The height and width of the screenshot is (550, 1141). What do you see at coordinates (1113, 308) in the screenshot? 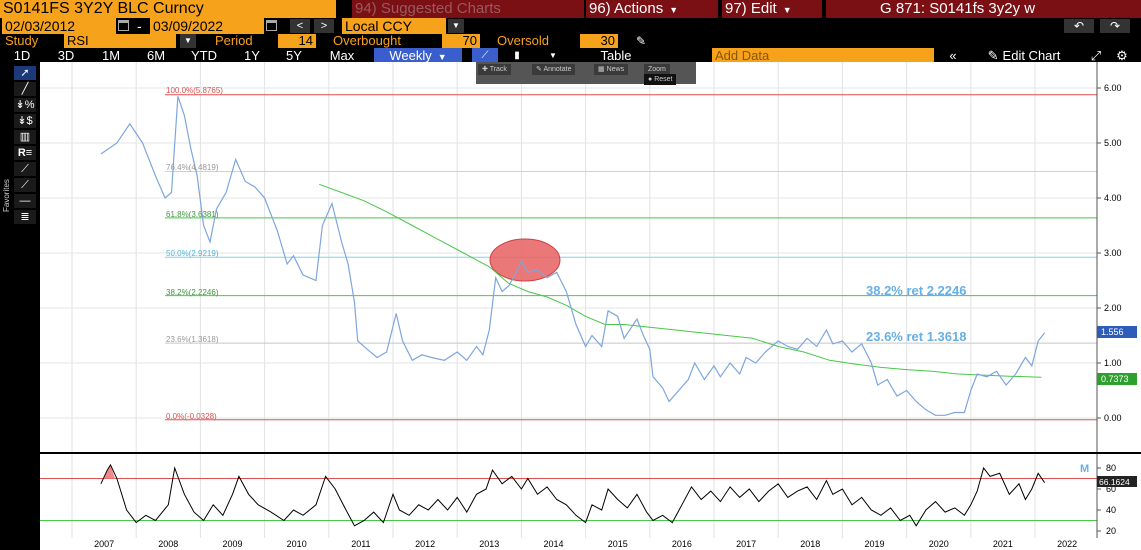
I see `y-tick-label: 2.00` at bounding box center [1113, 308].